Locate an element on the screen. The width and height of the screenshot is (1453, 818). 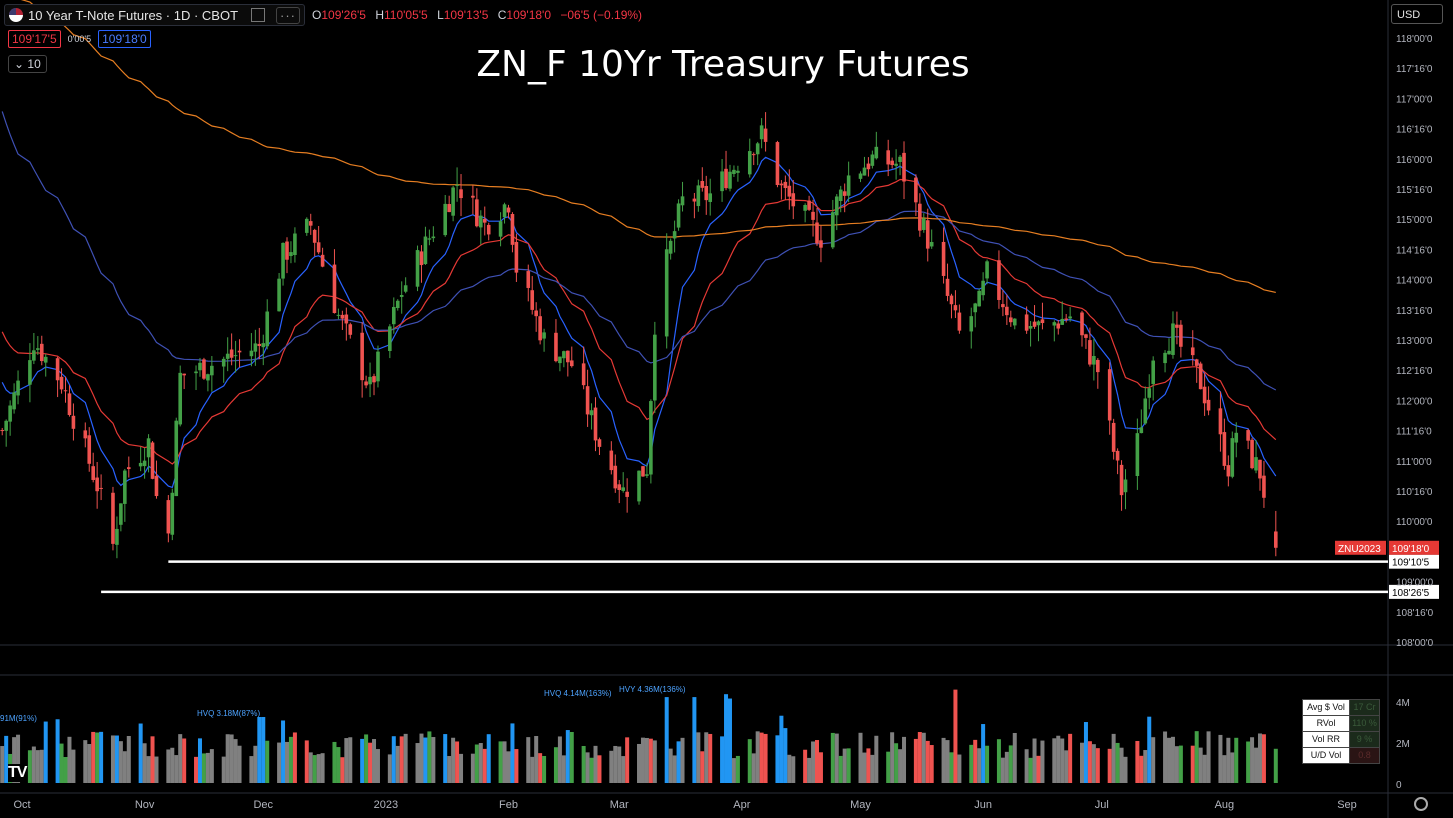
currency-select: USD is located at coordinates (1417, 14).